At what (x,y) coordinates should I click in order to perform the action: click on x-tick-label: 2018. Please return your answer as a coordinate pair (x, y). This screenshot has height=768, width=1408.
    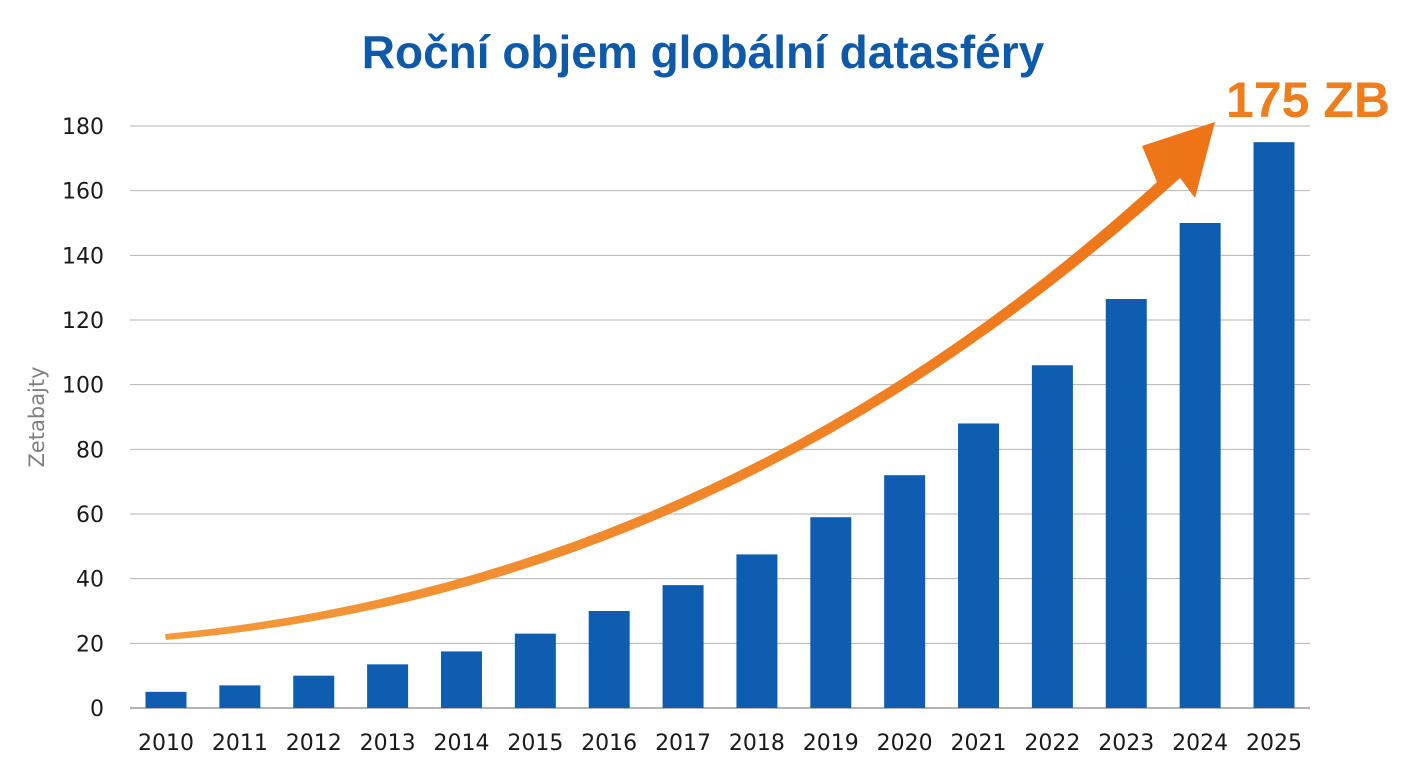
    Looking at the image, I should click on (757, 743).